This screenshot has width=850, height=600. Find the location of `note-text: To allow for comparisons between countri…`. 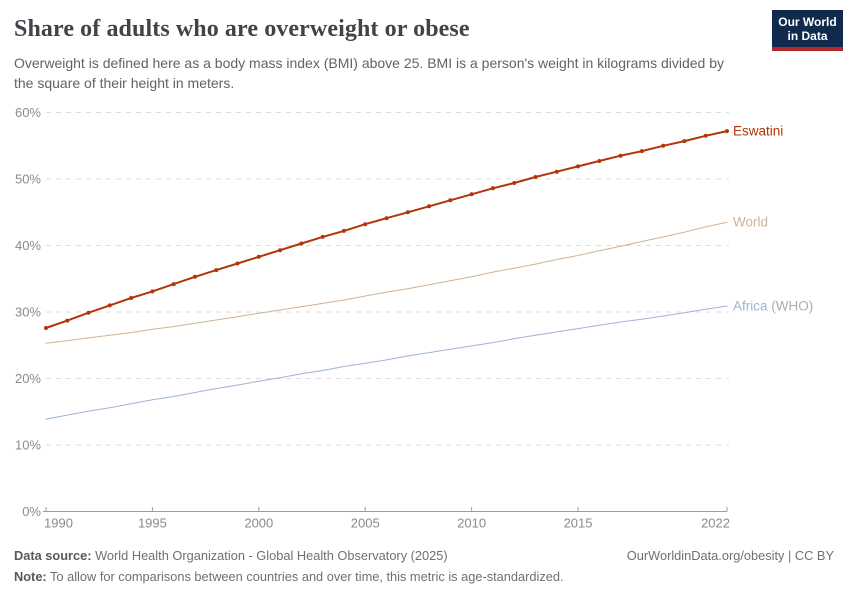

note-text: To allow for comparisons between countri… is located at coordinates (305, 576).